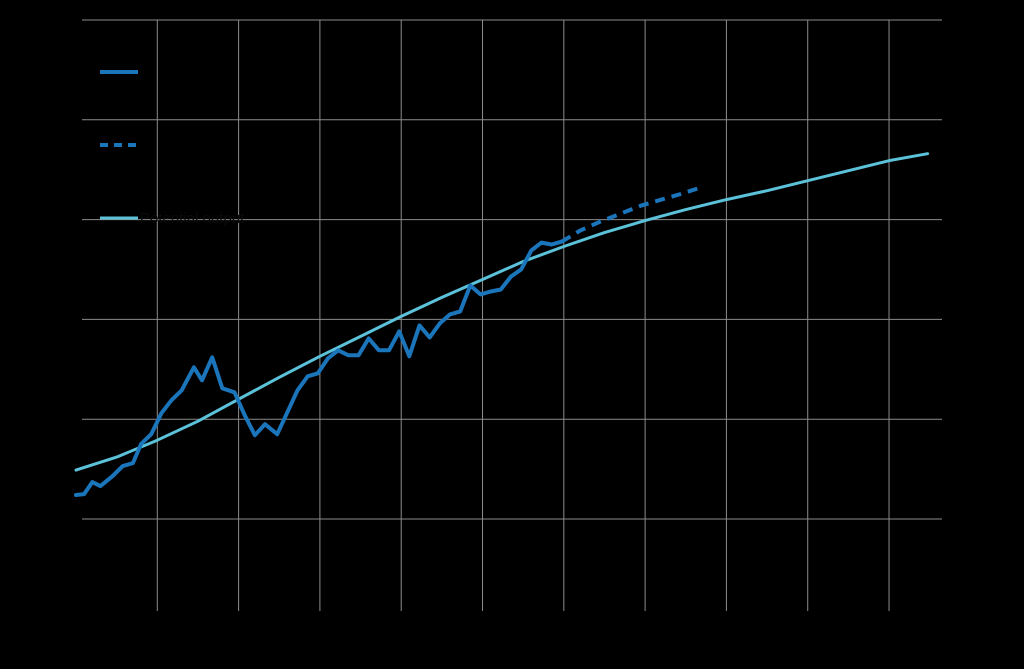 The height and width of the screenshot is (669, 1024). Describe the element at coordinates (172, 148) in the screenshot. I see `legend: Potential output` at that location.